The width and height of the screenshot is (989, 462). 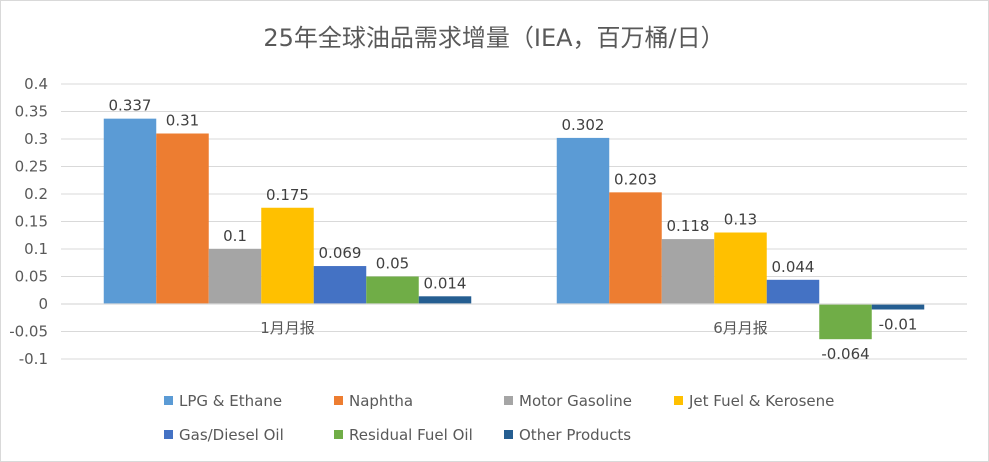 What do you see at coordinates (235, 236) in the screenshot?
I see `data-label: 0.1` at bounding box center [235, 236].